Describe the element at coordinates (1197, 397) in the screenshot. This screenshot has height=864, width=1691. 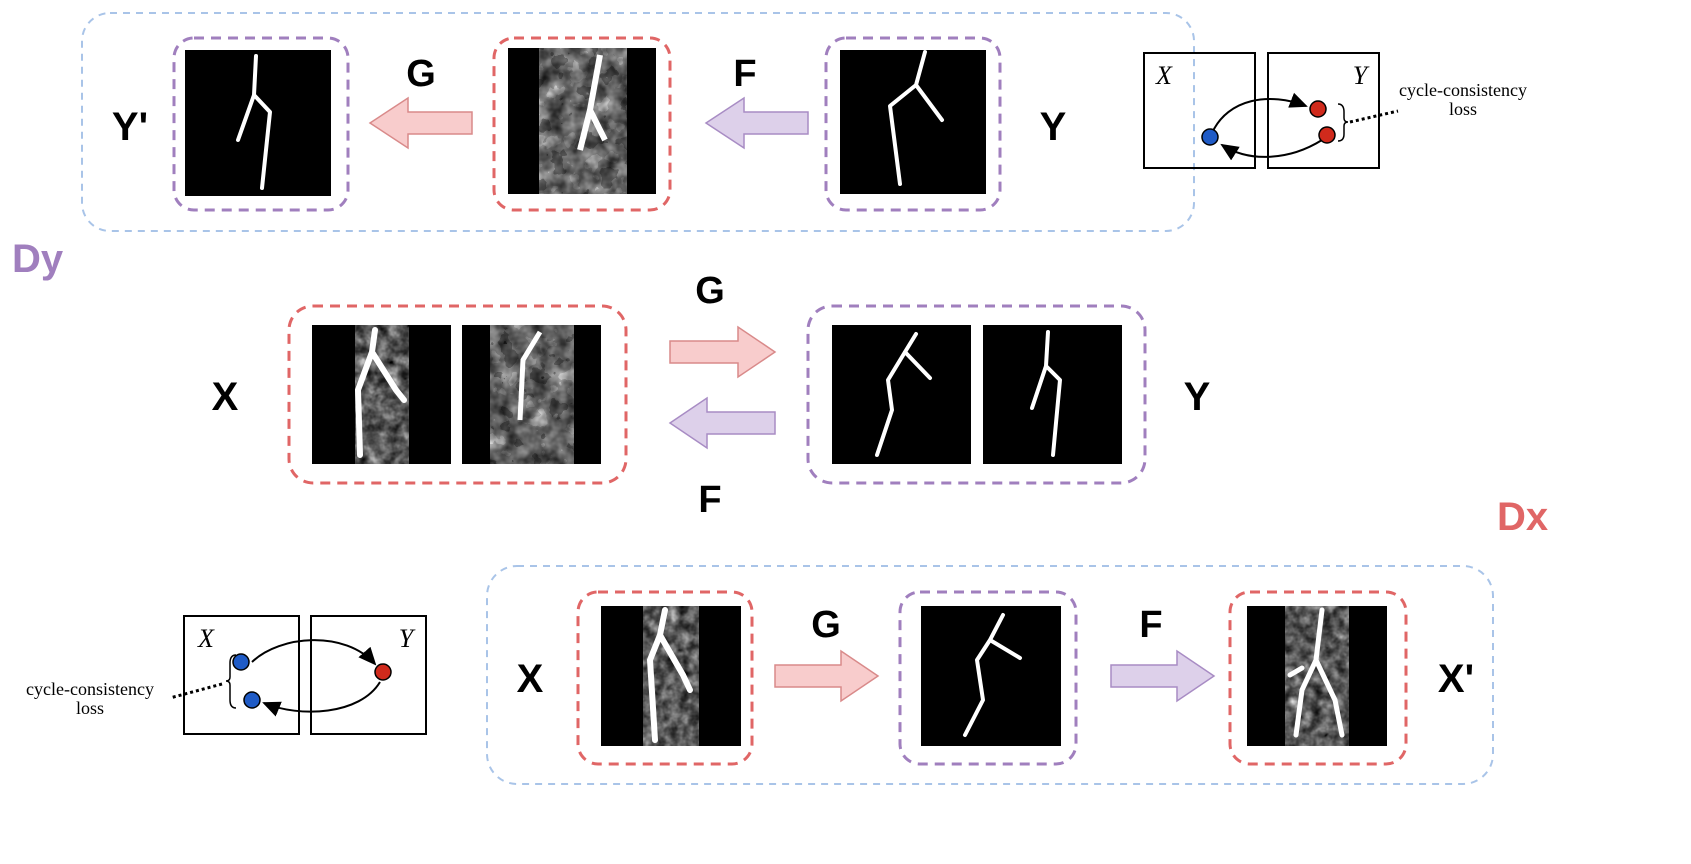
I see `y-label-middle: Y` at that location.